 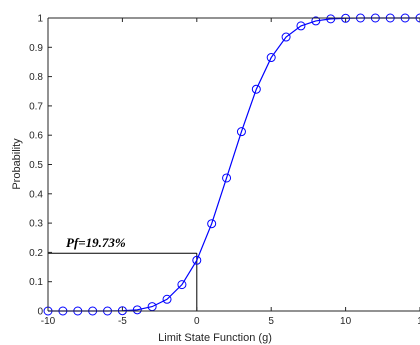 What do you see at coordinates (36, 136) in the screenshot?
I see `y-tick-label: 0.6` at bounding box center [36, 136].